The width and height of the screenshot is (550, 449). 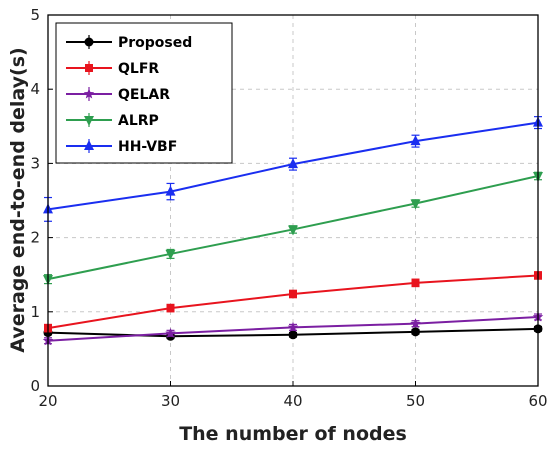 What do you see at coordinates (35, 15) in the screenshot?
I see `y-tick-label: 5` at bounding box center [35, 15].